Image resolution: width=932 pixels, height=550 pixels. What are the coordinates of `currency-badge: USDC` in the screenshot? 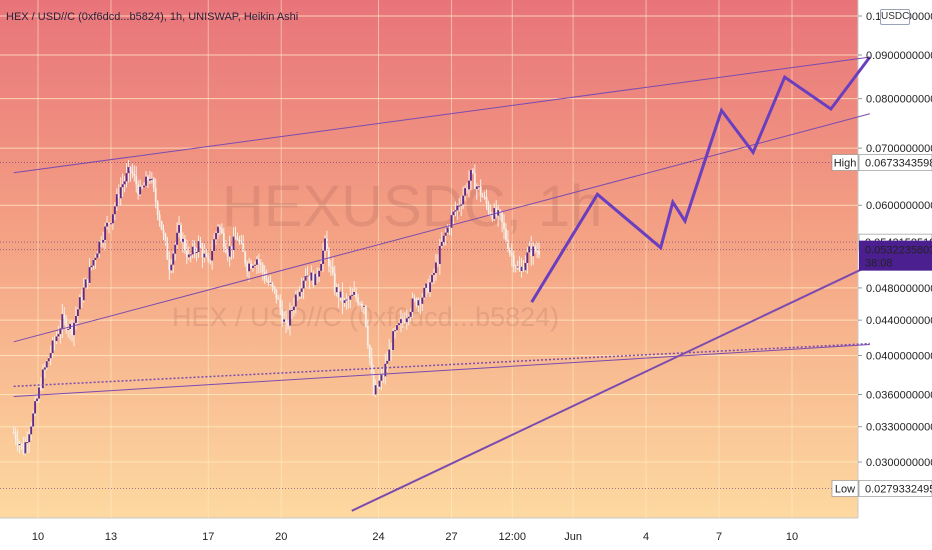 It's located at (895, 17).